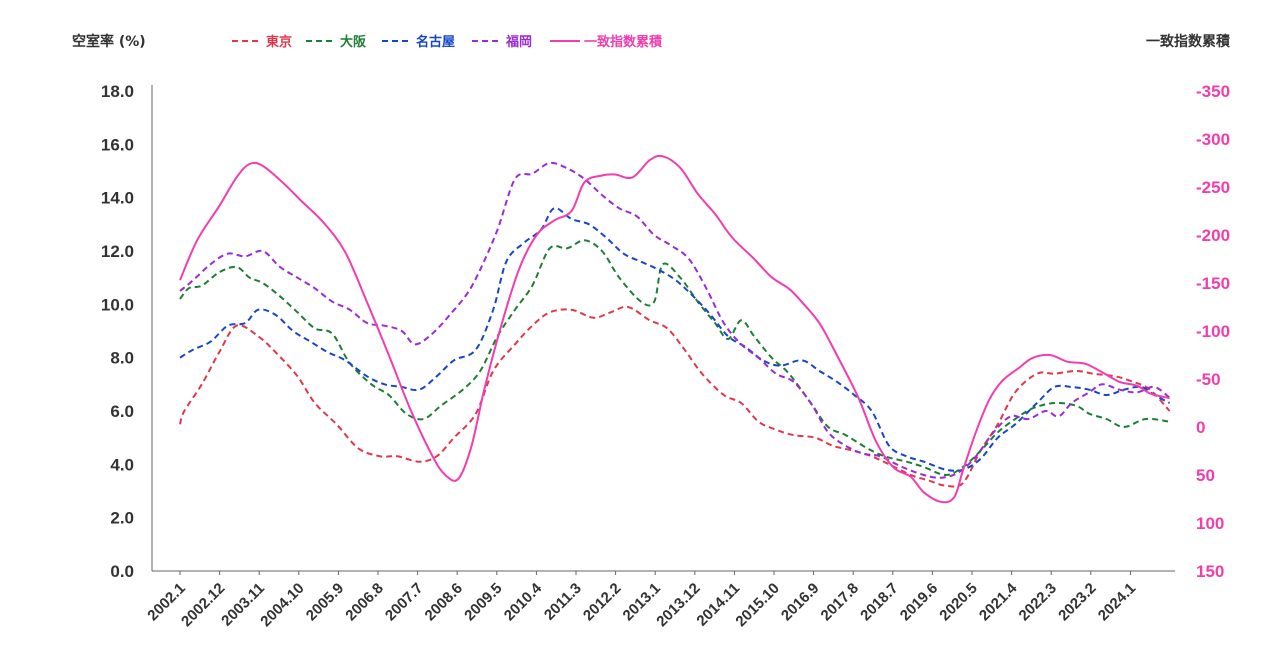 This screenshot has height=671, width=1281. Describe the element at coordinates (122, 411) in the screenshot. I see `y-tick-left-label: 6.0` at that location.